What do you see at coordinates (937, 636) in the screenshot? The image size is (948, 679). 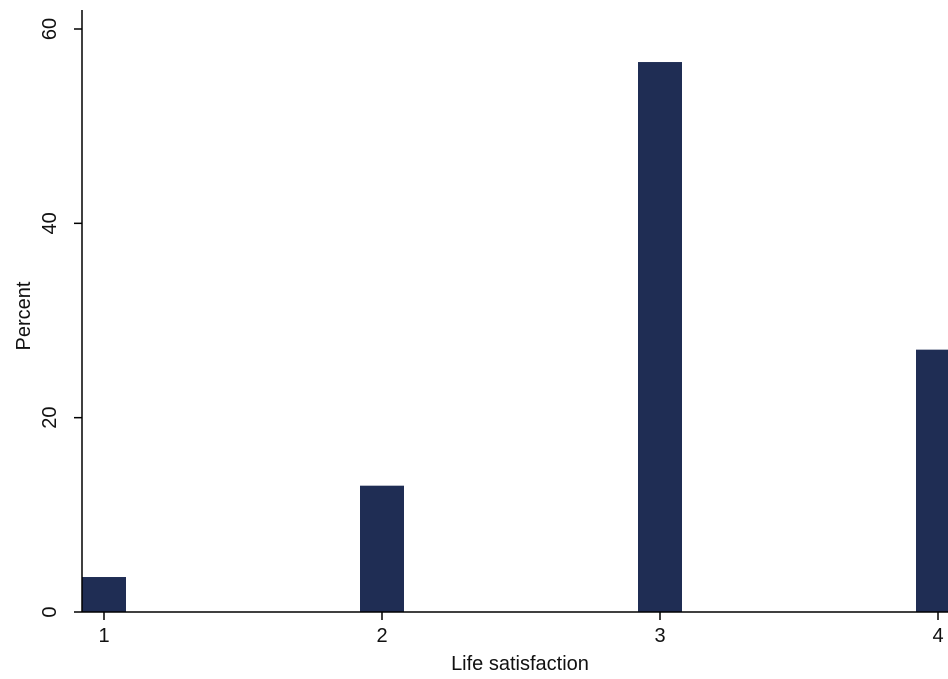 I see `x-tick-label: 4` at bounding box center [937, 636].